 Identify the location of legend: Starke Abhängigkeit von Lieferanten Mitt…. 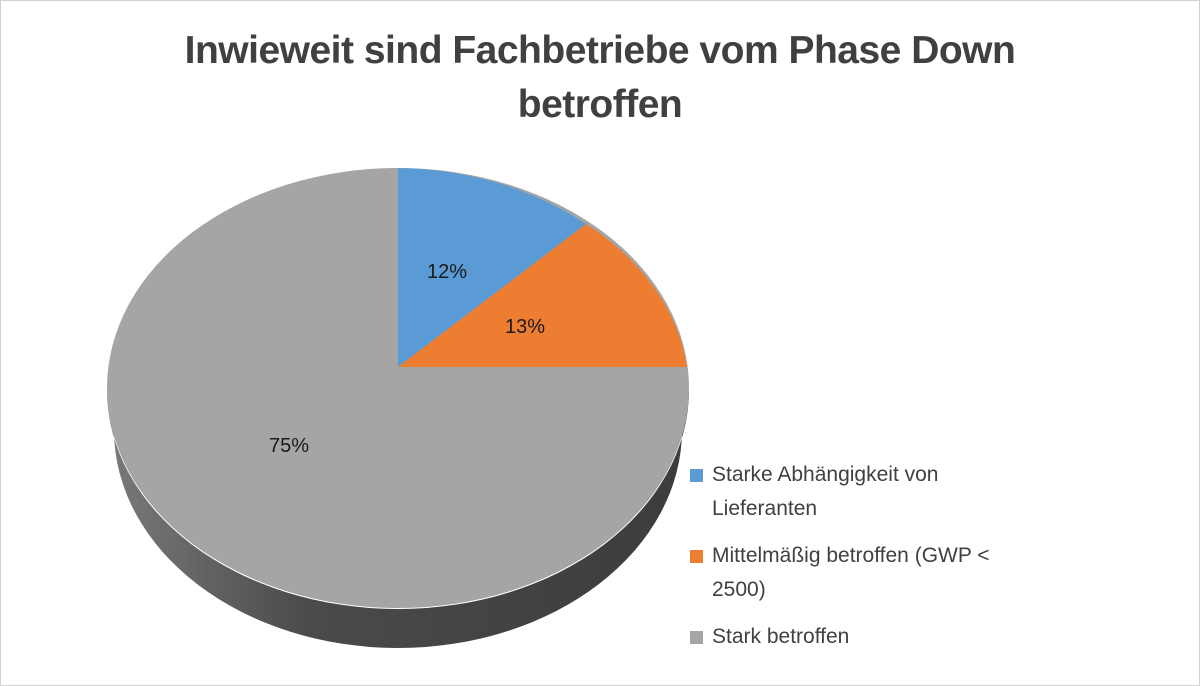
(890, 562).